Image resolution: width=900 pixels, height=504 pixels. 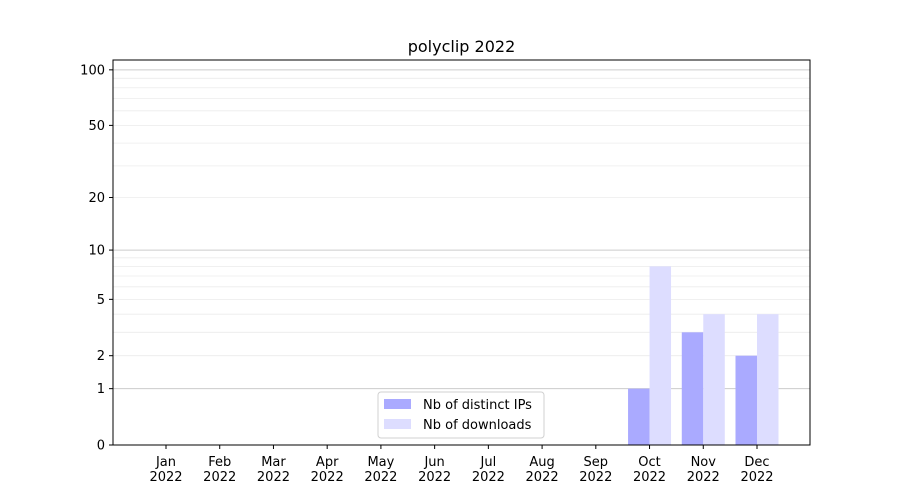 I want to click on x-tick-label: Dec 2022, so click(x=756, y=470).